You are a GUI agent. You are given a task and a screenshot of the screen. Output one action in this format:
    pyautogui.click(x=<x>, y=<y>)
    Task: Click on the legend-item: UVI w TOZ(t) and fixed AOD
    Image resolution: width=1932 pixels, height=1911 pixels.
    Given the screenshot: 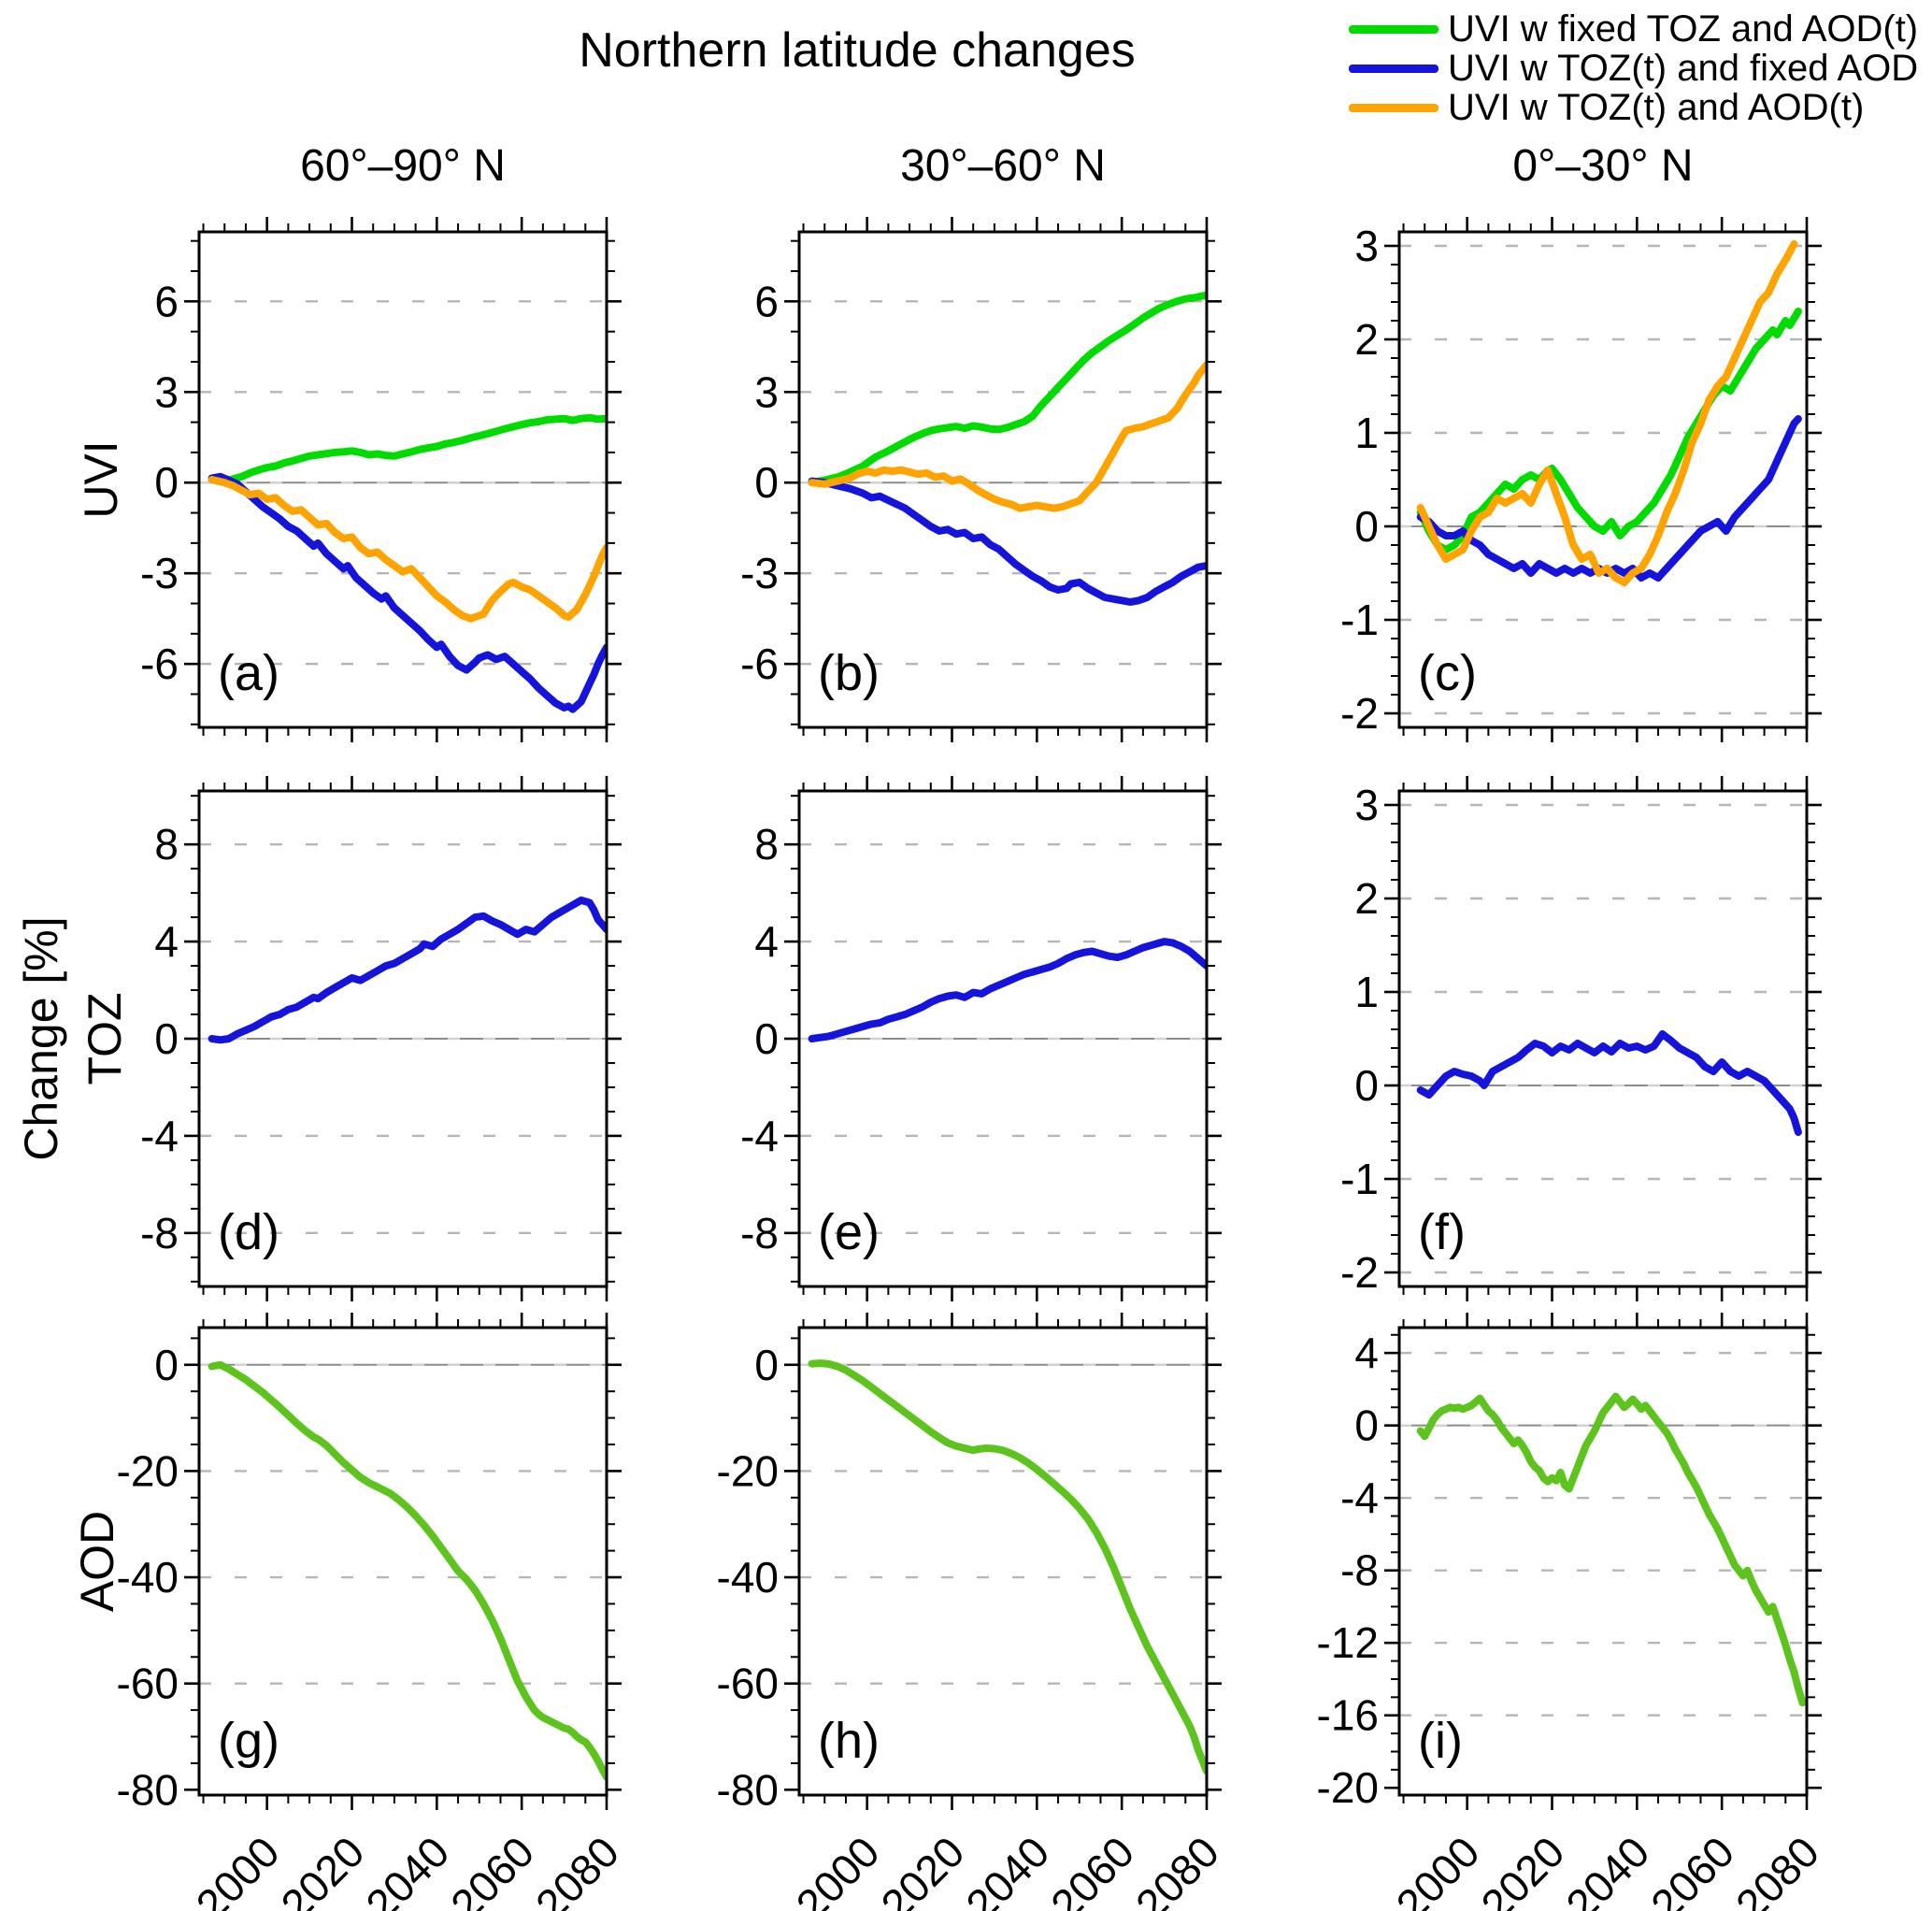 What is the action you would take?
    pyautogui.click(x=1634, y=68)
    